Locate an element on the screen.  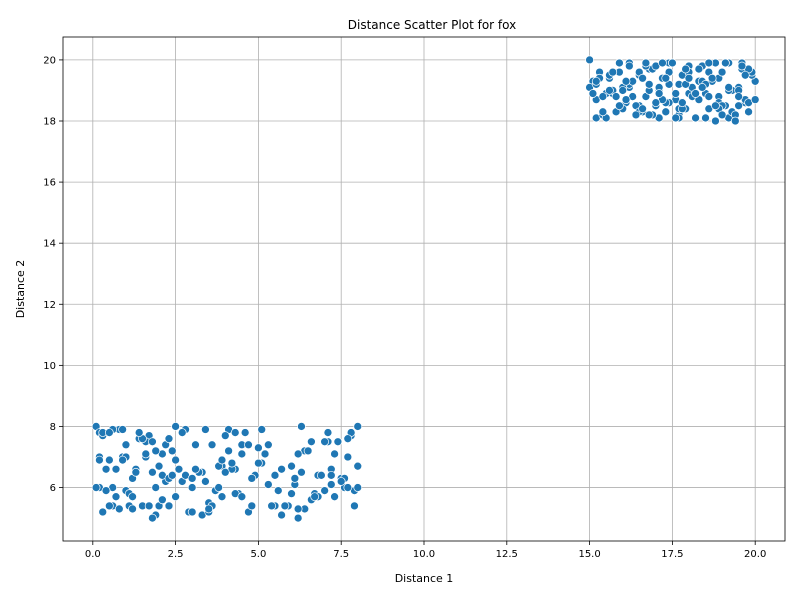
y-tick-label: 16 is located at coordinates (49, 183).